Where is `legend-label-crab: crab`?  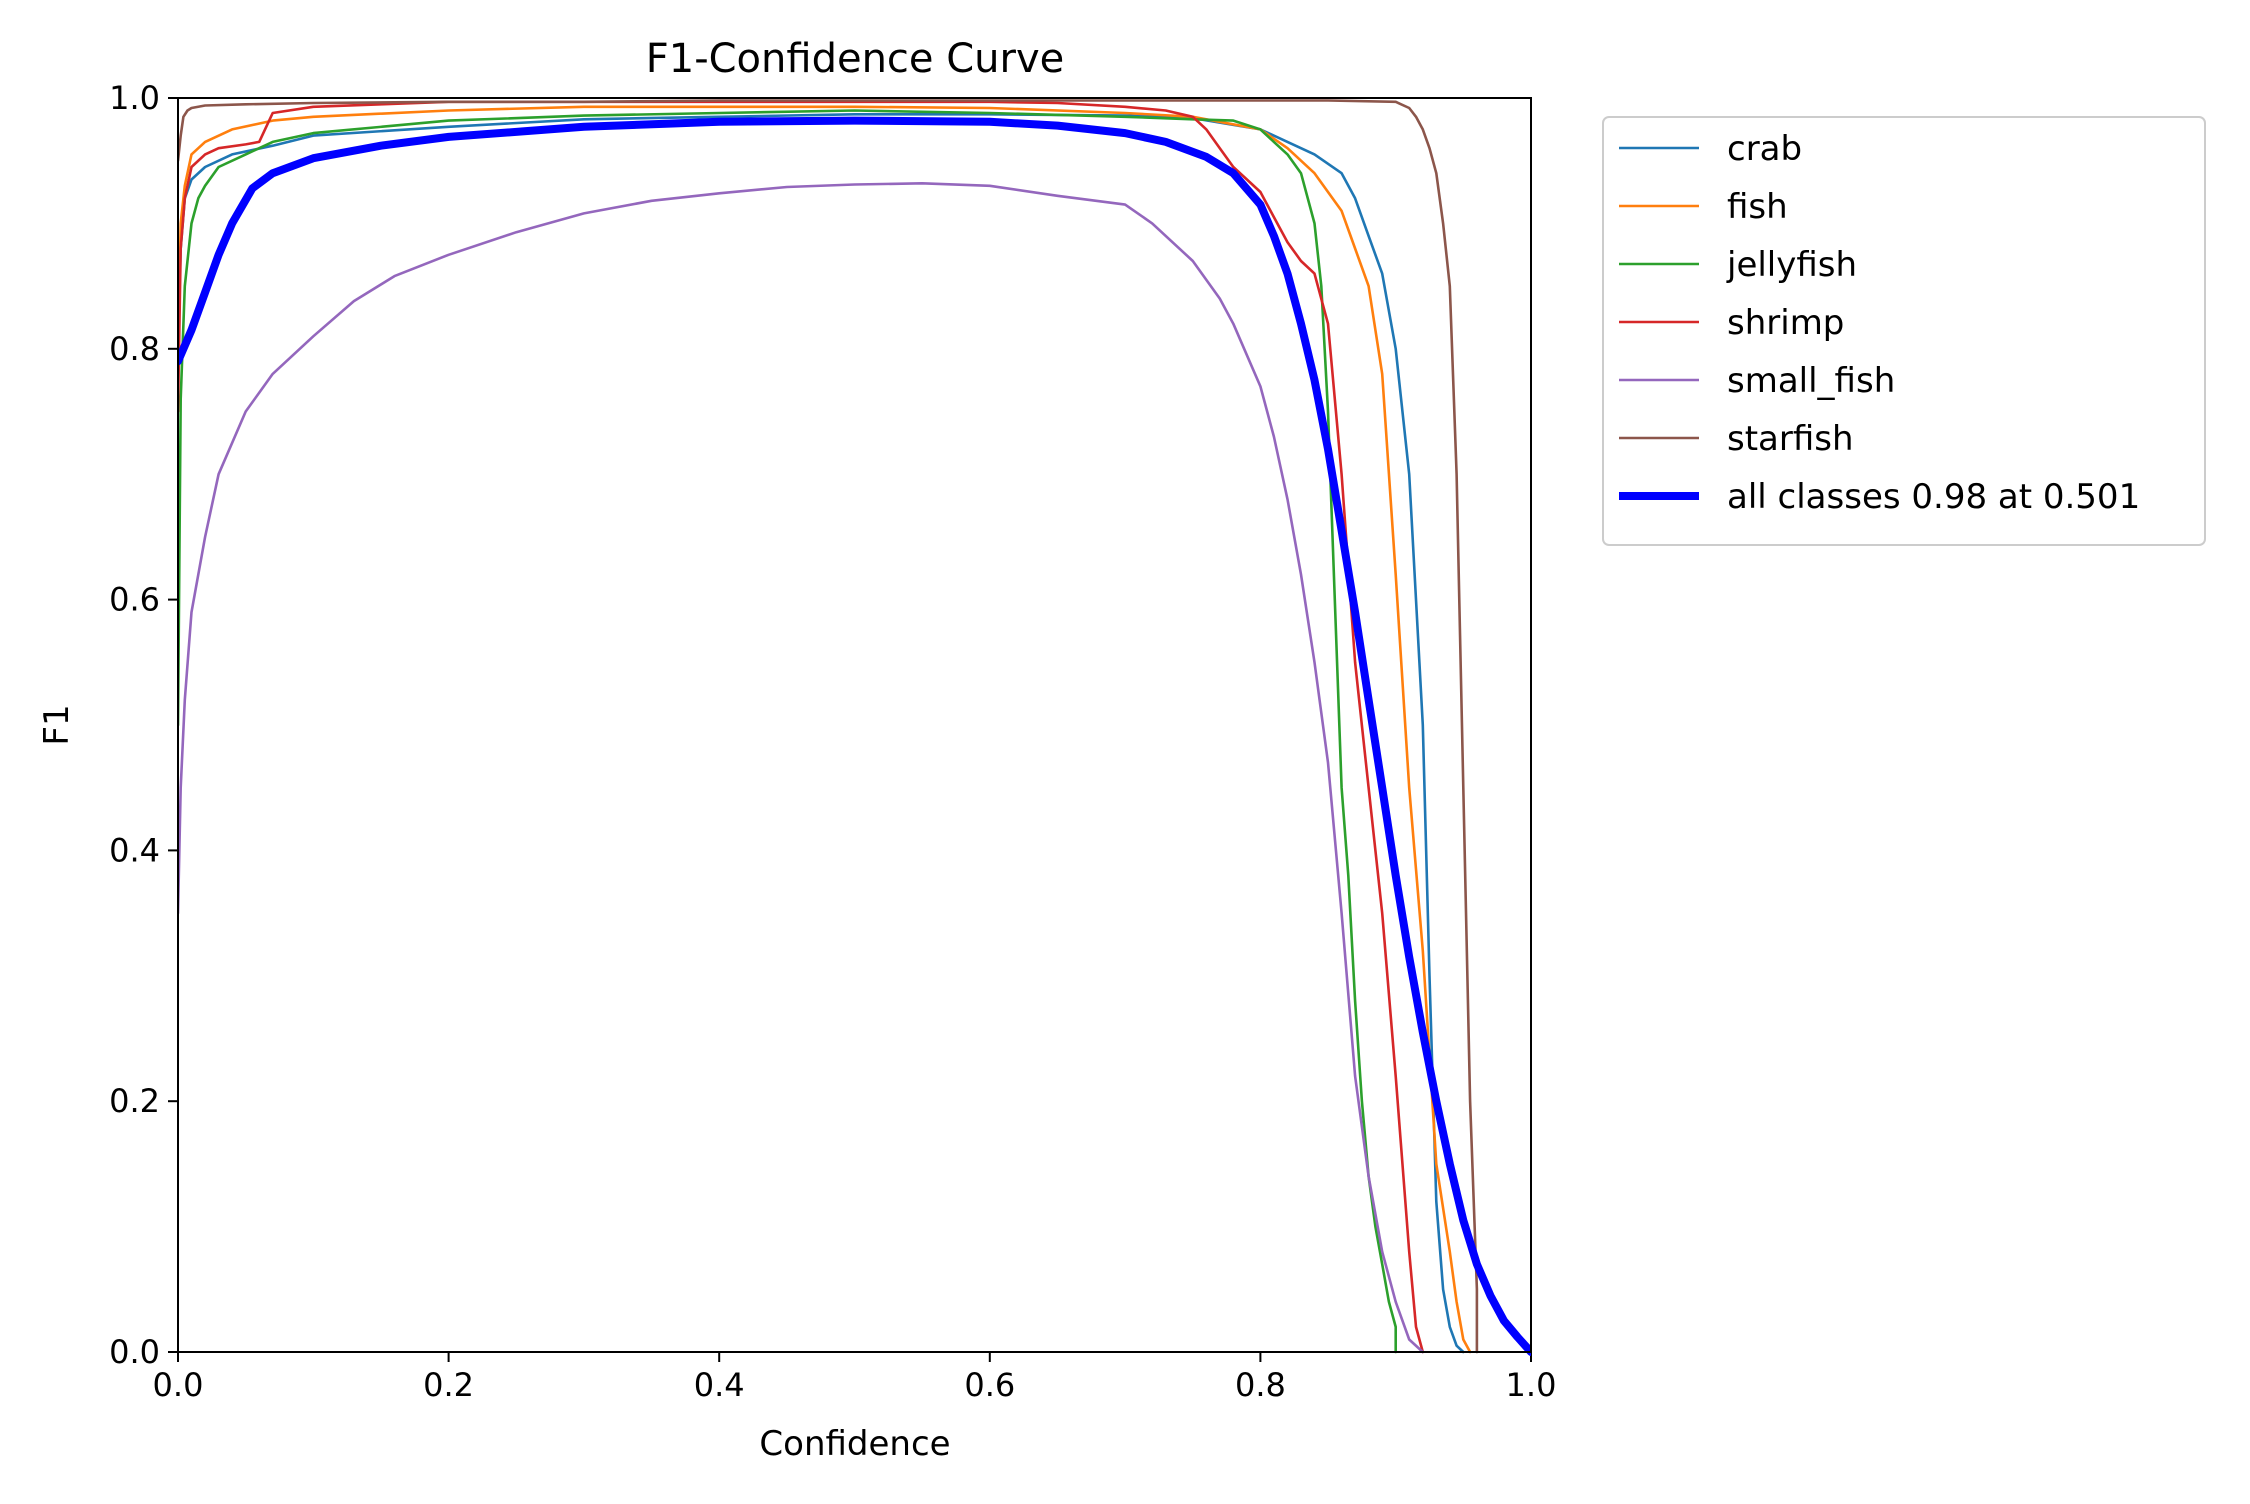
legend-label-crab: crab is located at coordinates (1764, 149).